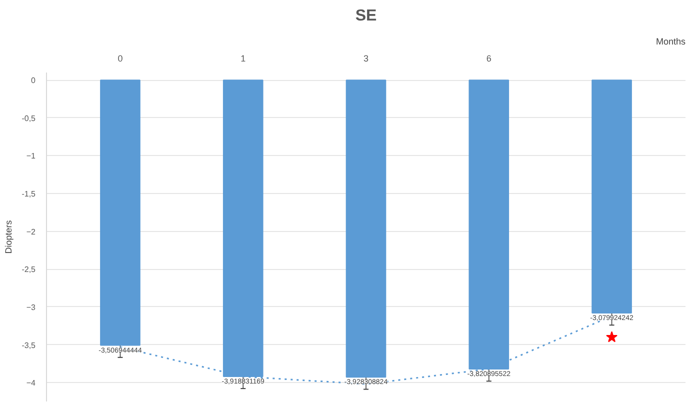  I want to click on chart-title: SE, so click(366, 16).